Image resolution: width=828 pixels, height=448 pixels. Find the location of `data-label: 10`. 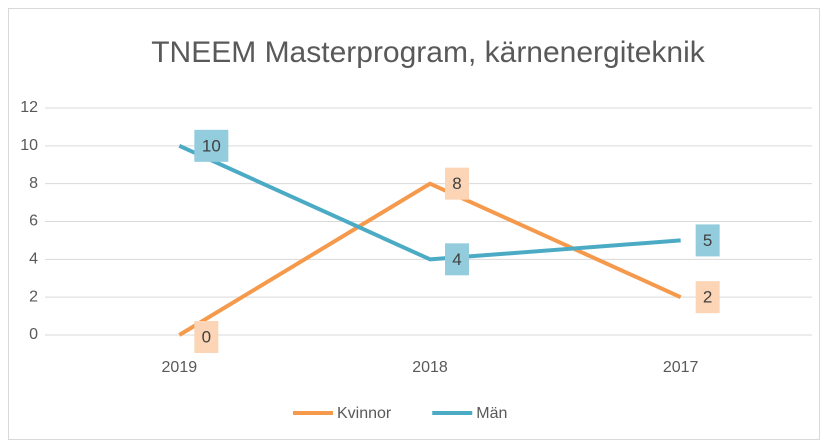

data-label: 10 is located at coordinates (211, 145).